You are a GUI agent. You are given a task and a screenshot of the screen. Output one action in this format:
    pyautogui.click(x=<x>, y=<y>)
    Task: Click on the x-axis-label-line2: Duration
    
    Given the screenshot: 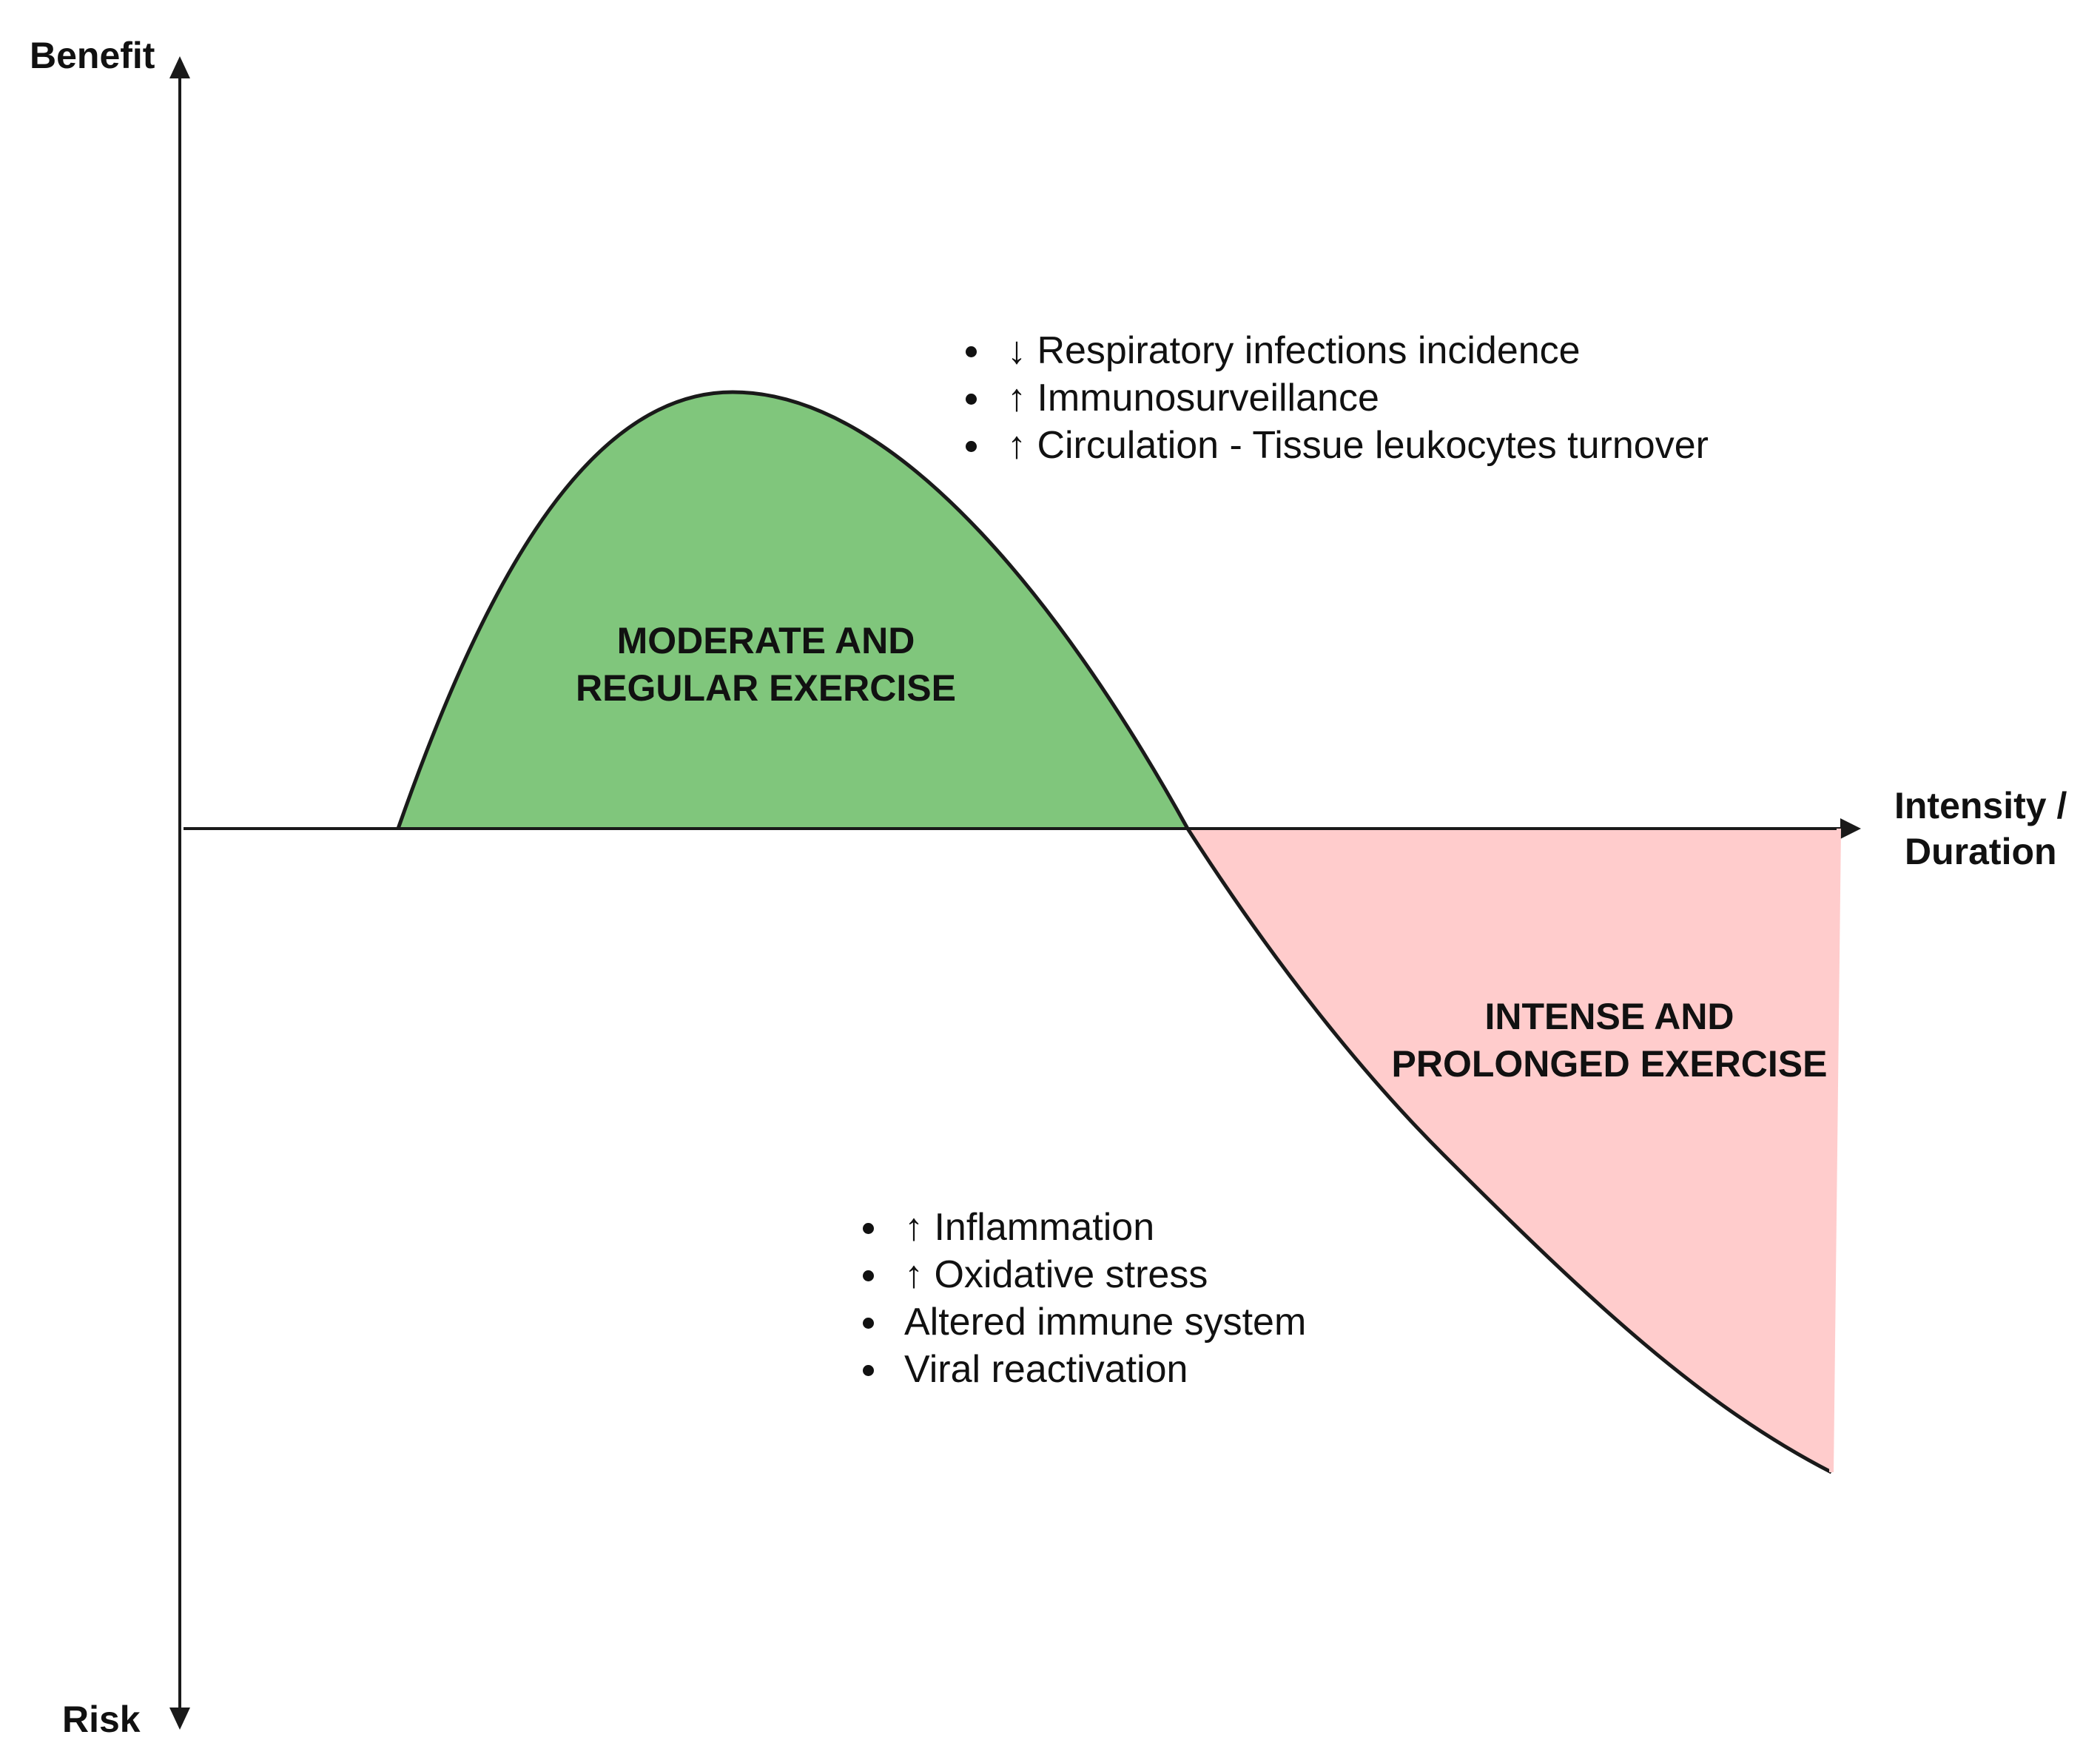 What is the action you would take?
    pyautogui.click(x=1981, y=851)
    